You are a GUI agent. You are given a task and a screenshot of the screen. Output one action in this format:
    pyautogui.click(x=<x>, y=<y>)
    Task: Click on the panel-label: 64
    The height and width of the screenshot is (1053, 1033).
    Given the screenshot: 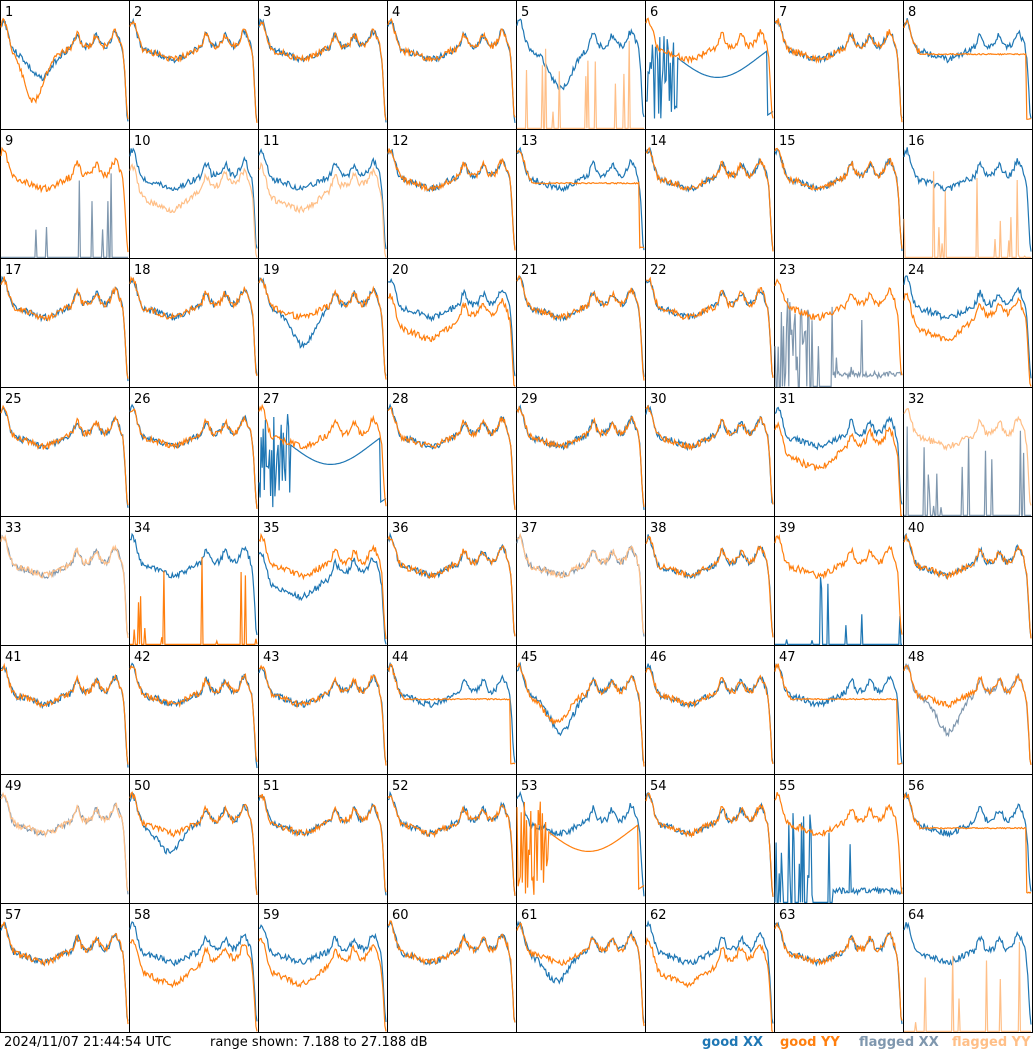 What is the action you would take?
    pyautogui.click(x=916, y=915)
    